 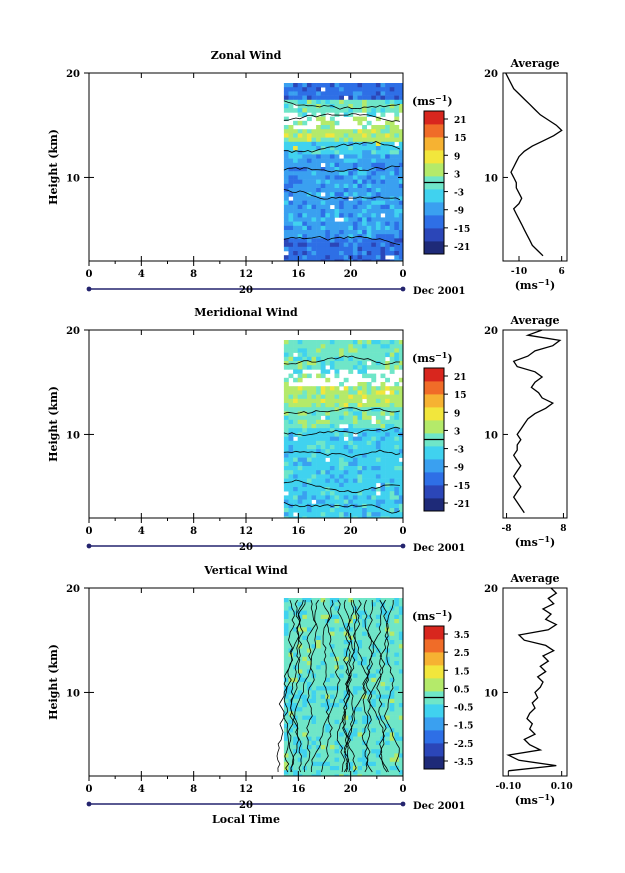 What do you see at coordinates (375, 686) in the screenshot?
I see `contour-line` at bounding box center [375, 686].